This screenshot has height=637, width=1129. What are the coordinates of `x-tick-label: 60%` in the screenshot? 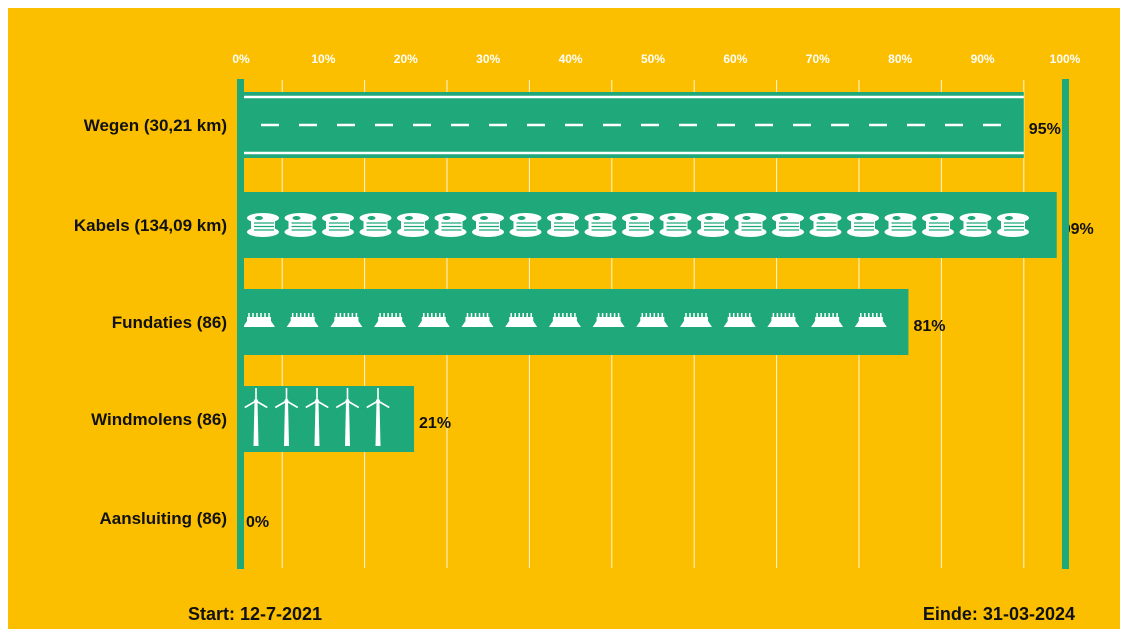 It's located at (735, 59).